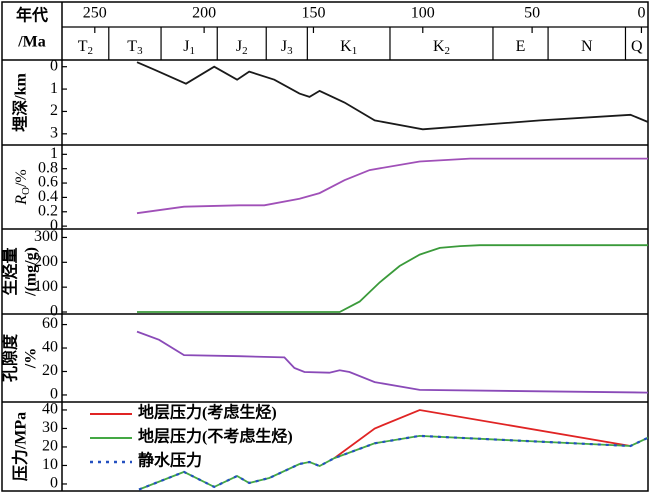 The width and height of the screenshot is (650, 493). What do you see at coordinates (170, 460) in the screenshot?
I see `legend-label: 静水压力` at bounding box center [170, 460].